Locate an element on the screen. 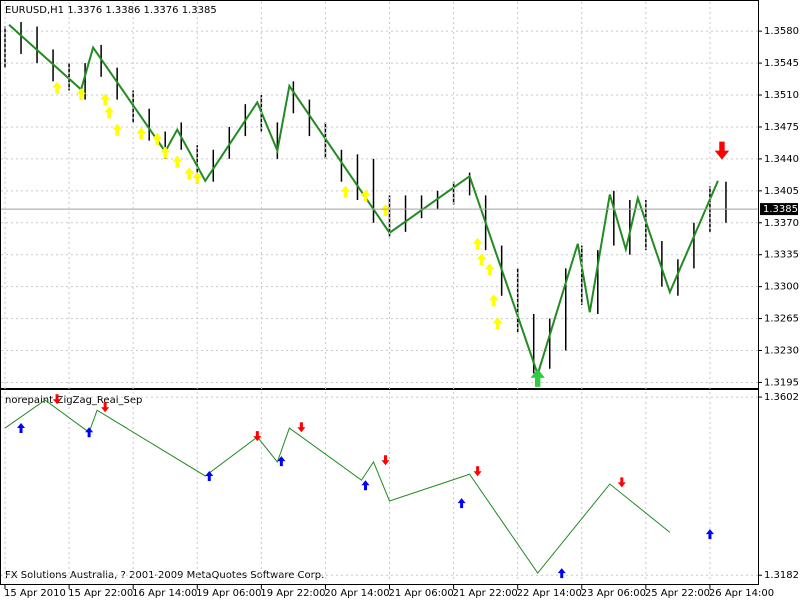 The image size is (800, 600). x-tick-label: 19 Apr 06:00 is located at coordinates (228, 593).